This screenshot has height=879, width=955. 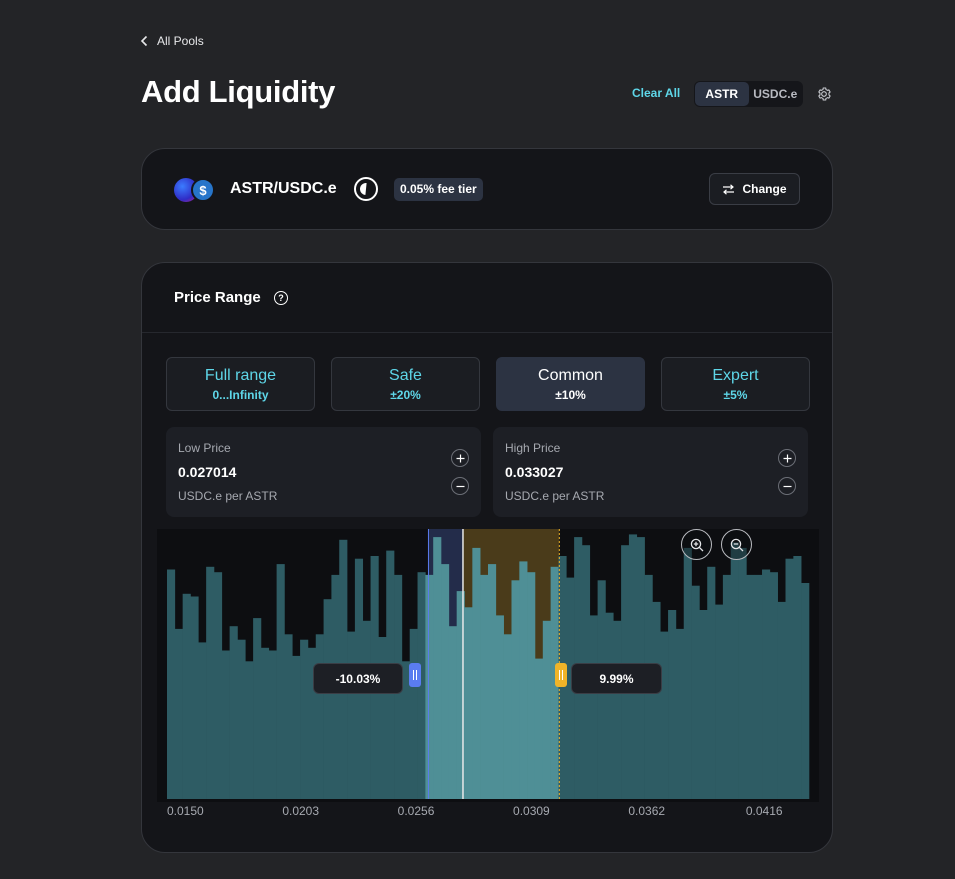 What do you see at coordinates (650, 472) in the screenshot?
I see `high-price-box: High Price 0.033027 USDC.e per ASTR` at bounding box center [650, 472].